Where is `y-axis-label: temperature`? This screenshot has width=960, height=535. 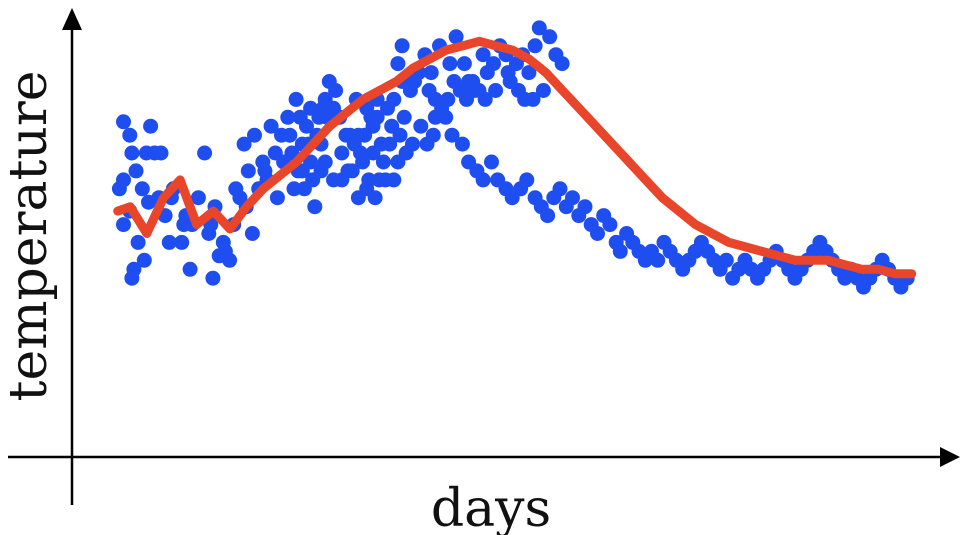 y-axis-label: temperature is located at coordinates (29, 236).